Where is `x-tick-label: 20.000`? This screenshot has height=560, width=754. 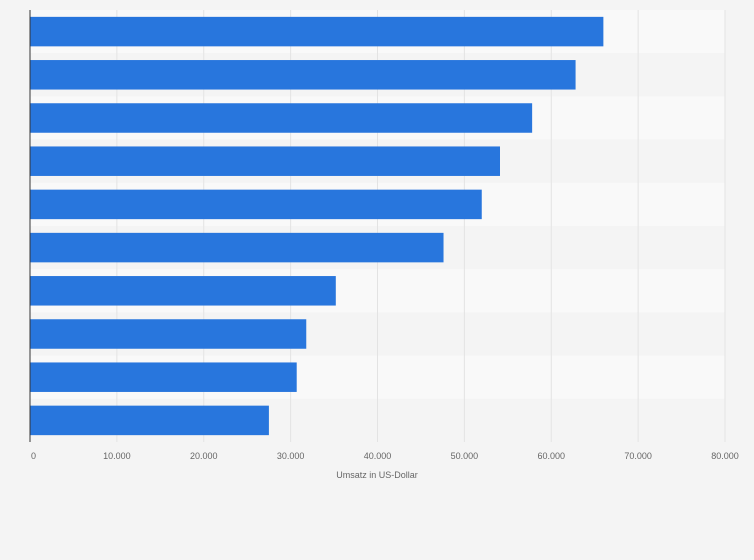
x-tick-label: 20.000 is located at coordinates (204, 456).